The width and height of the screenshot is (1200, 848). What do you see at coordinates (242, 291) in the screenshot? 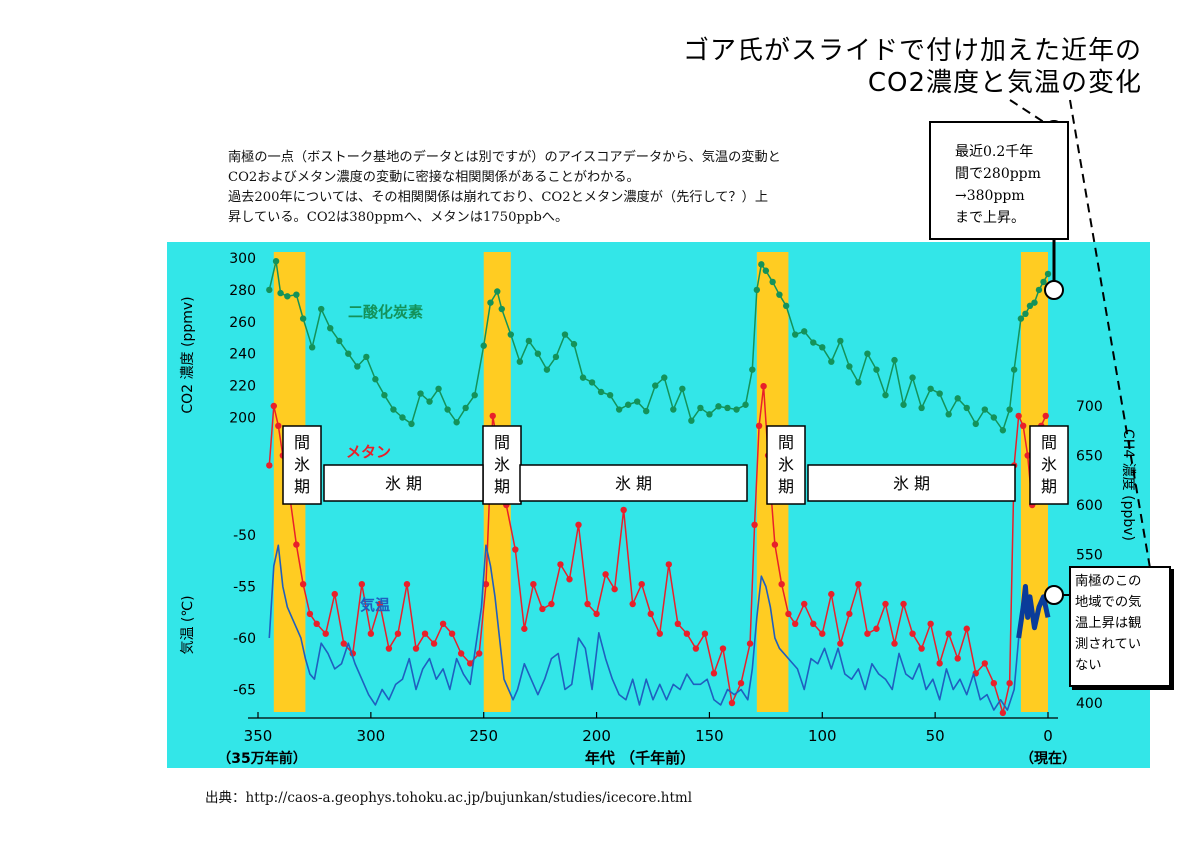
I see `co2-tick-label: 280` at bounding box center [242, 291].